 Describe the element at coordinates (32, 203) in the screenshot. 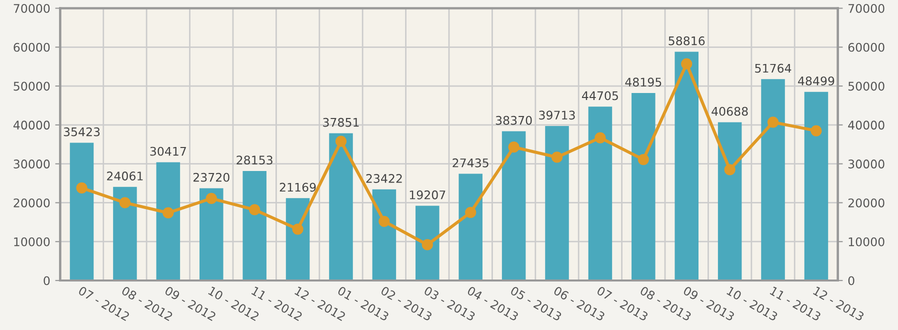

I see `y-tick-label: 20000` at that location.